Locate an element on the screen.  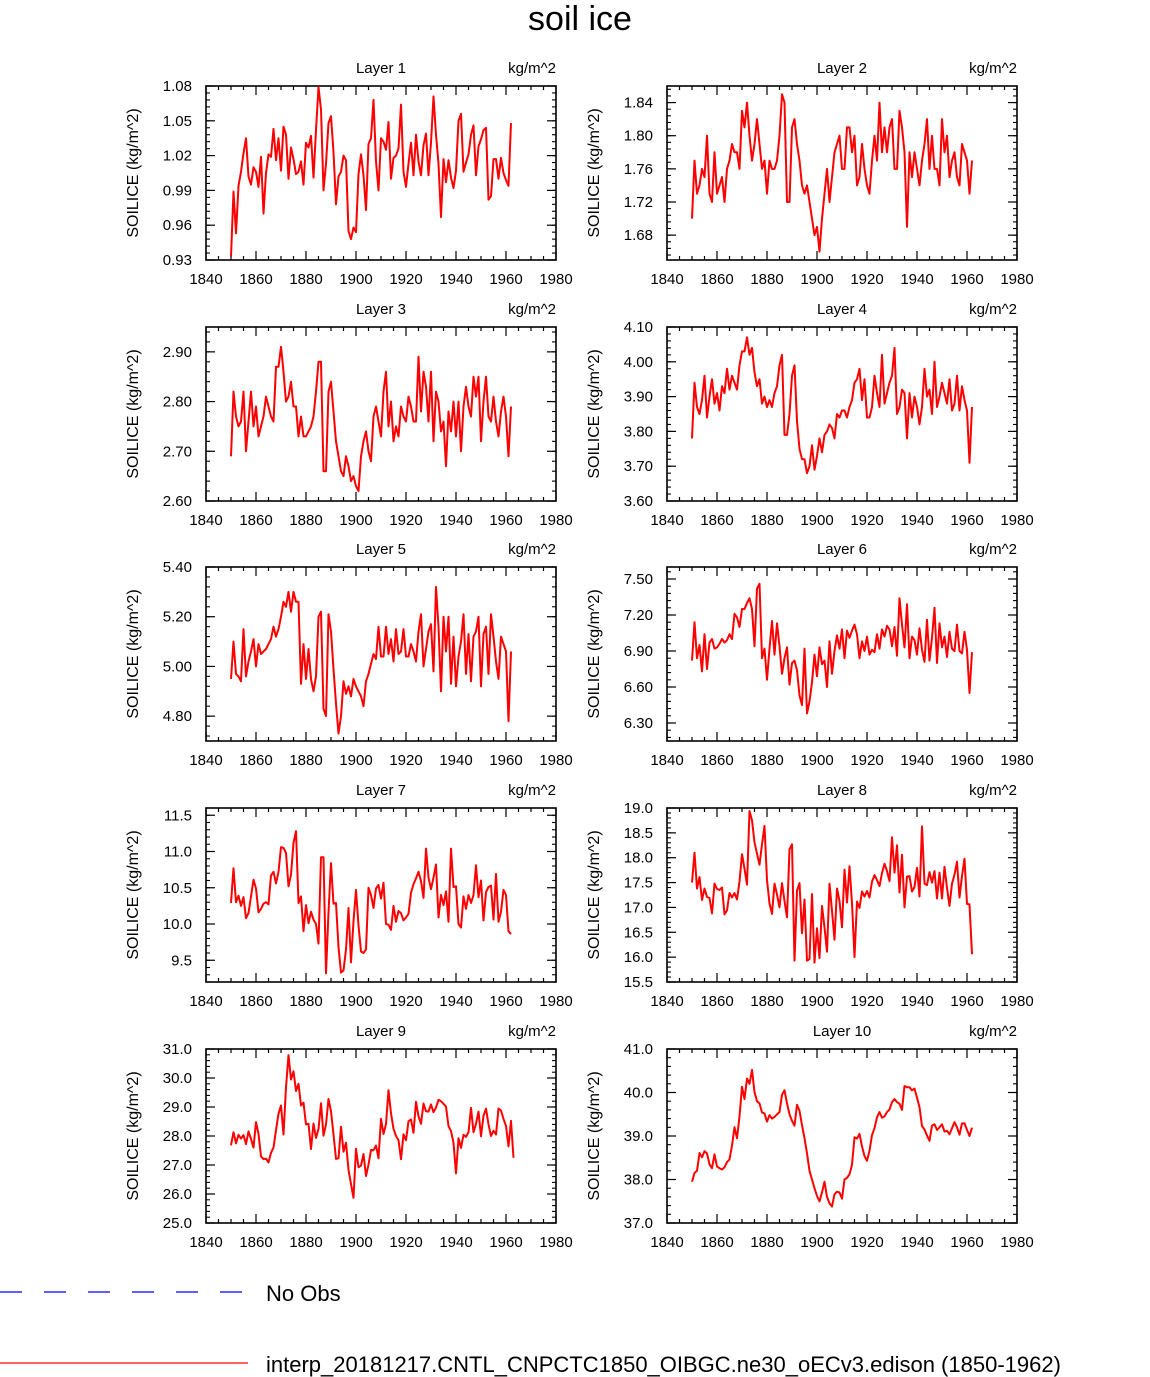
panel-title: Layer 5 is located at coordinates (381, 549).